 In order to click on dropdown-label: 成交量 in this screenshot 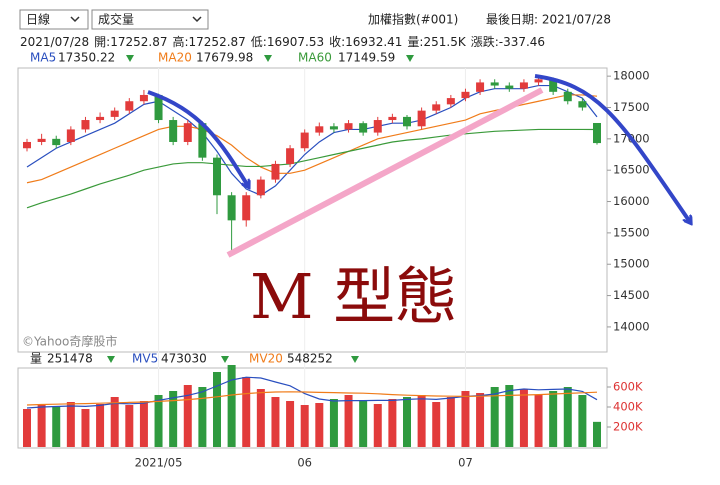, I will do `click(116, 19)`.